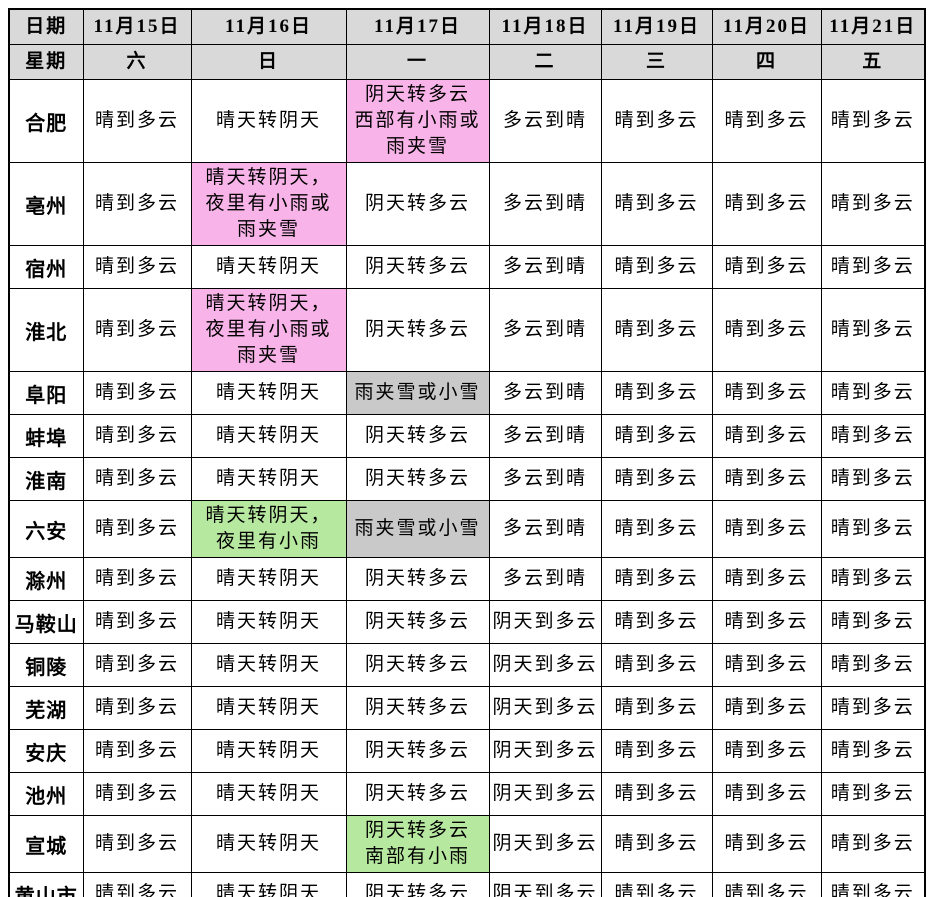 The image size is (932, 897). I want to click on date-header-cell: 11月15日, so click(137, 26).